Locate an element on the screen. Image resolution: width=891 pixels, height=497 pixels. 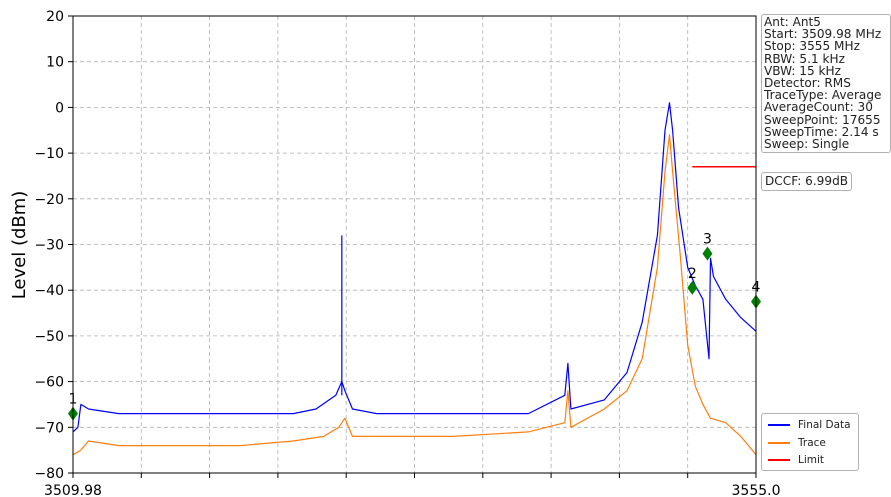
y-tick-label: 0 is located at coordinates (59, 108).